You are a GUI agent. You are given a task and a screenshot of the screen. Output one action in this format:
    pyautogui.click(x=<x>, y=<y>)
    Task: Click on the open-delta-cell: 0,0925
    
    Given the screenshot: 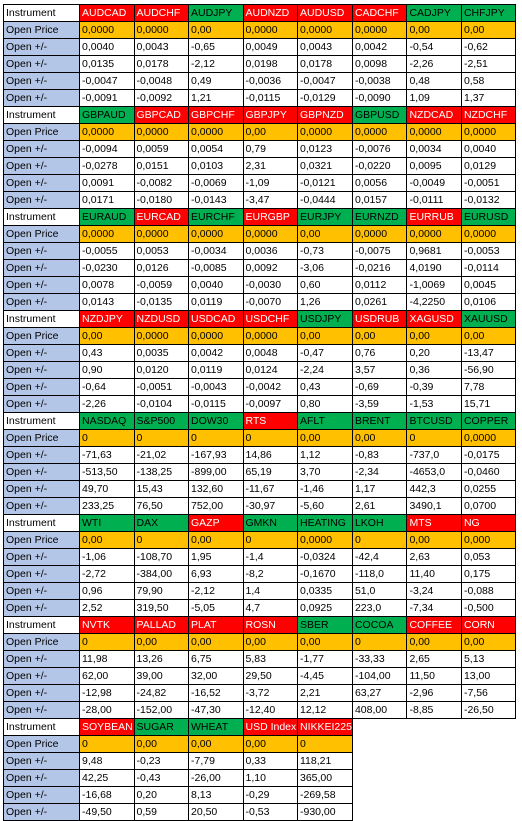 What is the action you would take?
    pyautogui.click(x=325, y=608)
    